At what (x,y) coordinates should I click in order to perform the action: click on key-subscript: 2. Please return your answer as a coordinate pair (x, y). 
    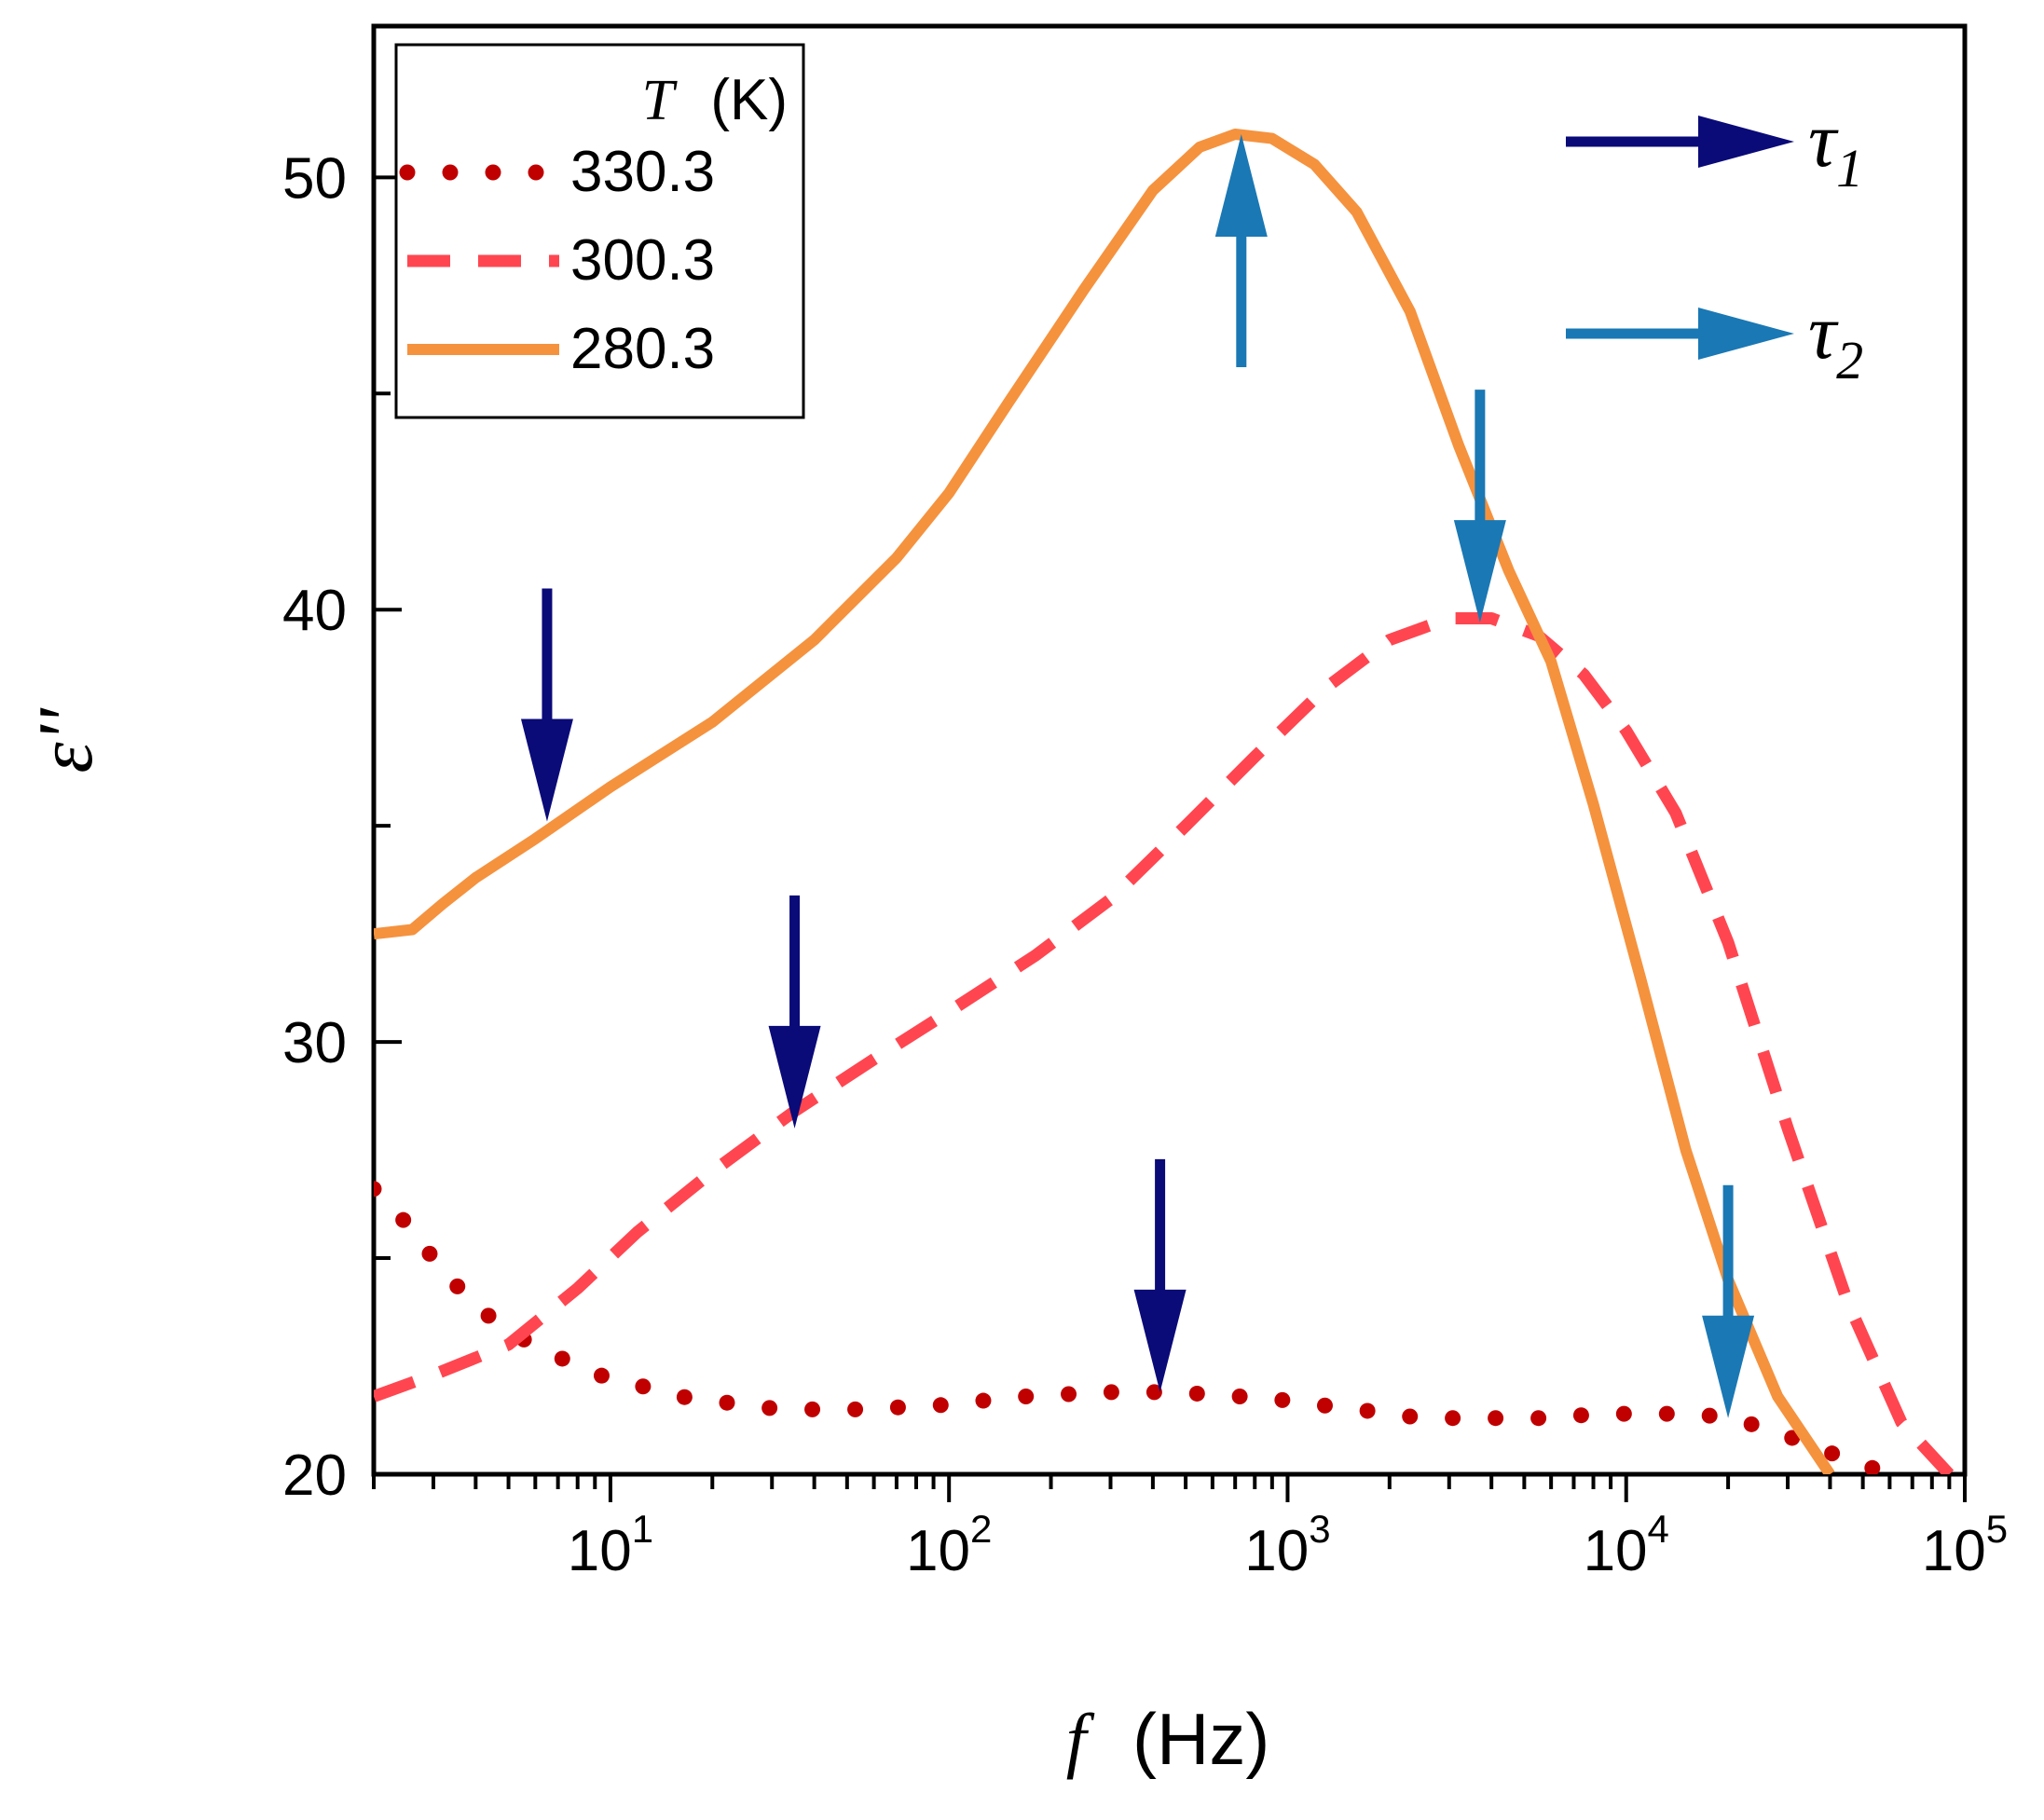
    Looking at the image, I should click on (1849, 360).